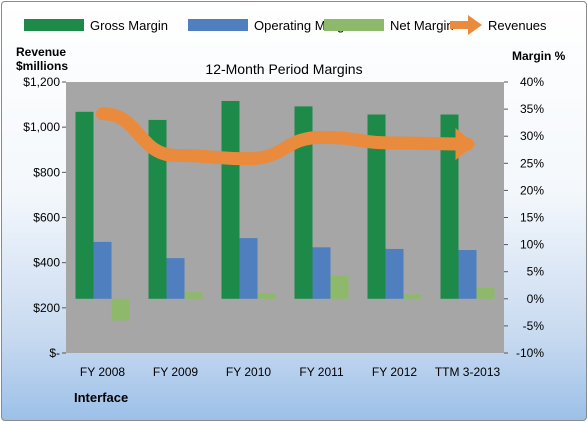  Describe the element at coordinates (101, 397) in the screenshot. I see `footer-label: Interface` at that location.